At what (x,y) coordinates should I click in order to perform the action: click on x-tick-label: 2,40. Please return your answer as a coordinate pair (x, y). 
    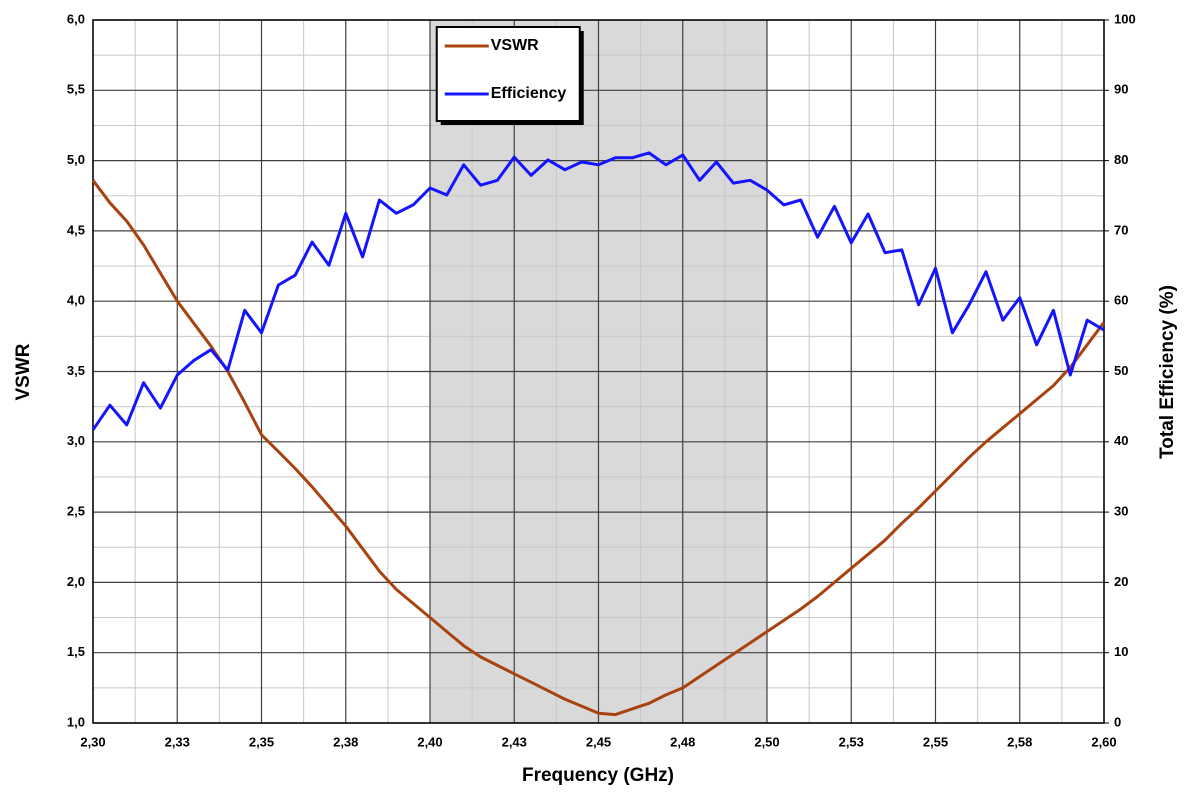
    Looking at the image, I should click on (429, 741).